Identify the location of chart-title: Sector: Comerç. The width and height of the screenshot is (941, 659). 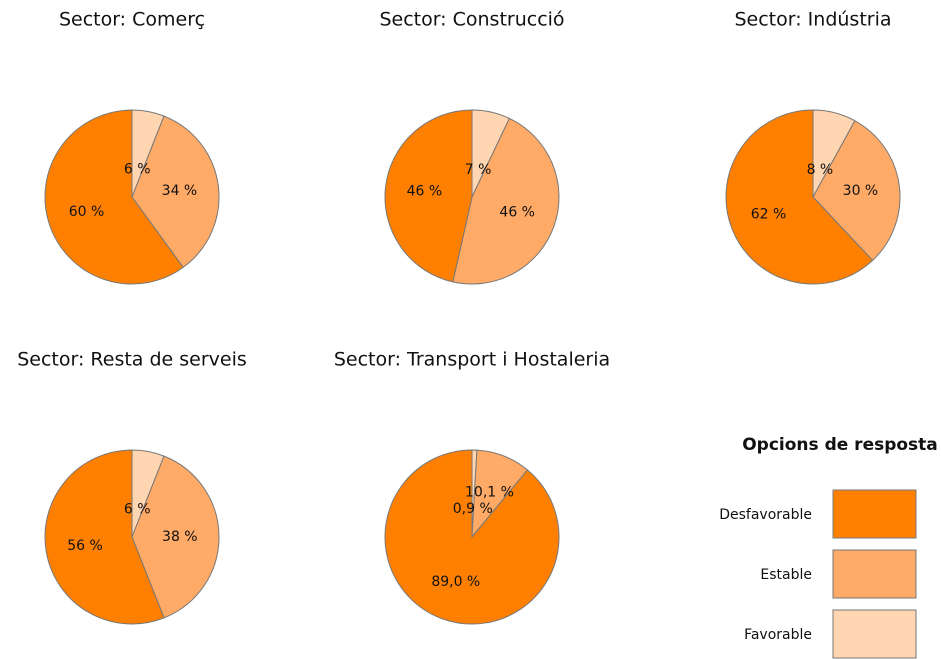
(132, 20).